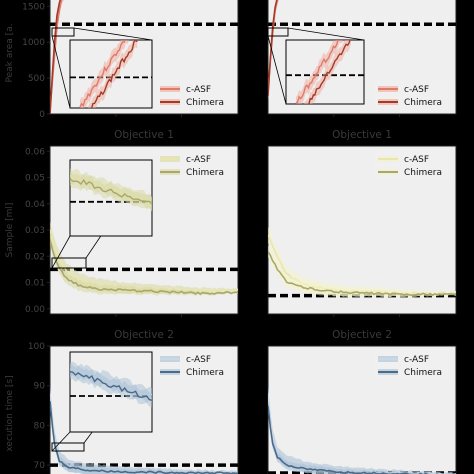 The height and width of the screenshot is (474, 474). What do you see at coordinates (36, 79) in the screenshot?
I see `y-tick-label: 500` at bounding box center [36, 79].